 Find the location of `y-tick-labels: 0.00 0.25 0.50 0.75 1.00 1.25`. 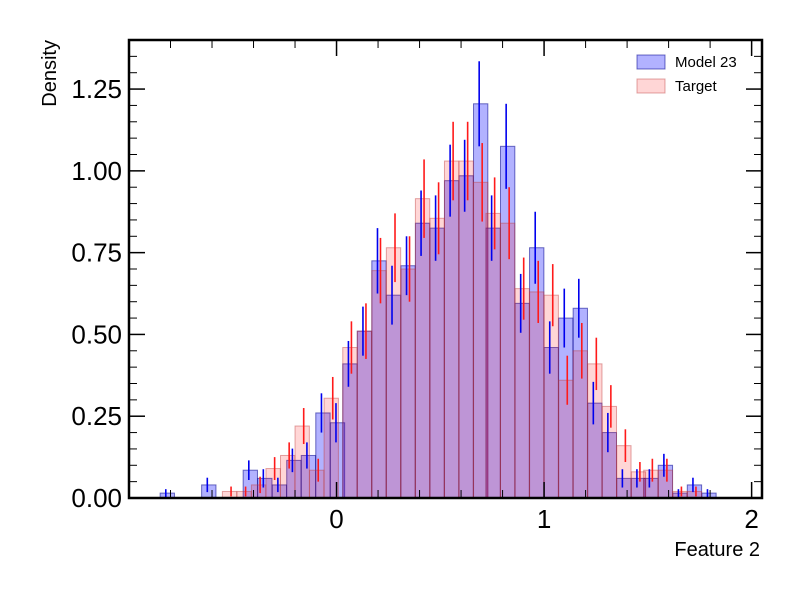

y-tick-labels: 0.00 0.25 0.50 0.75 1.00 1.25 is located at coordinates (96, 293).